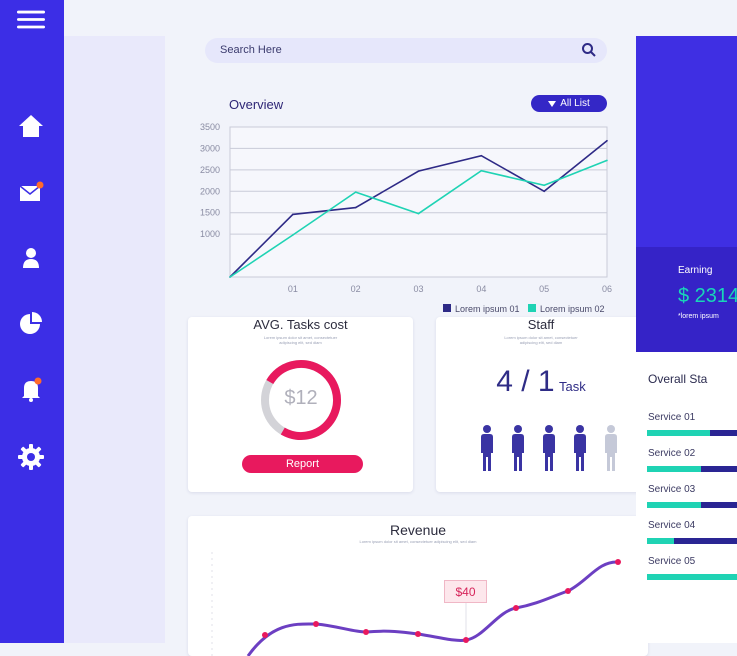 The height and width of the screenshot is (656, 737). I want to click on x-tick-label: 04, so click(481, 289).